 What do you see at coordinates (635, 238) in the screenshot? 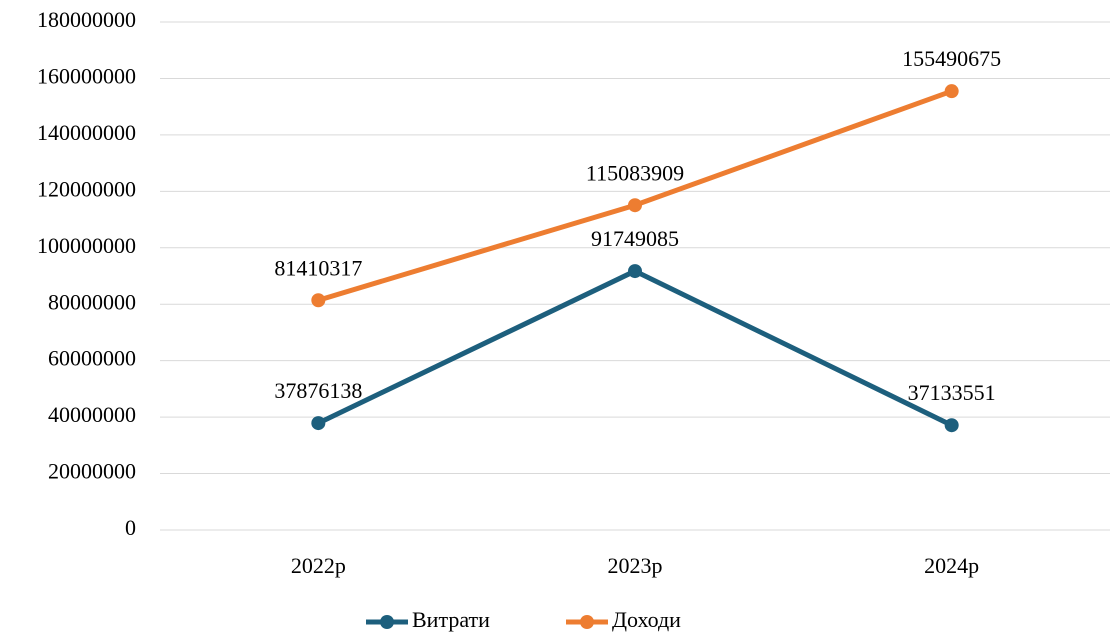
I see `data-label: 91749085` at bounding box center [635, 238].